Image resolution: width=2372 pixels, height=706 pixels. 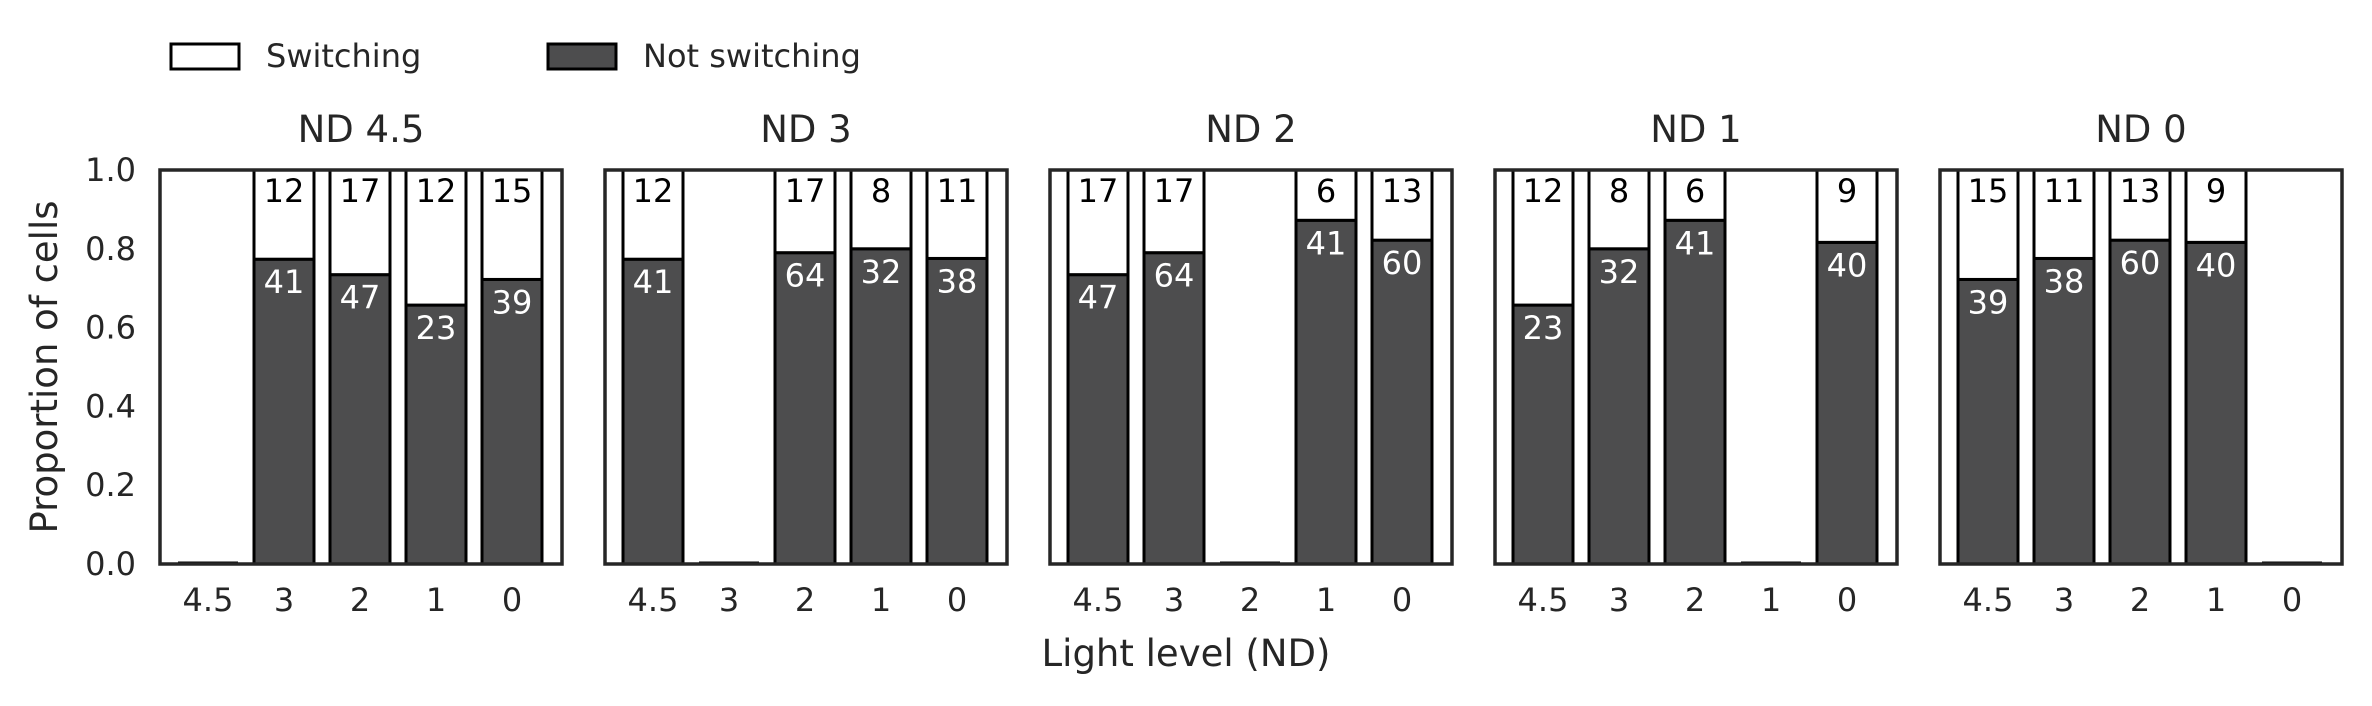 I want to click on y-tick-label: 0.8, so click(x=110, y=249).